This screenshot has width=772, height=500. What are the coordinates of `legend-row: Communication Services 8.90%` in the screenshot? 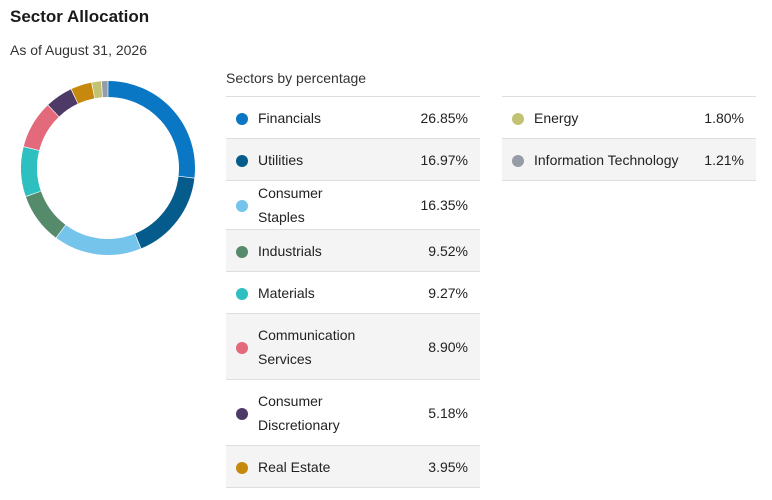 It's located at (353, 346).